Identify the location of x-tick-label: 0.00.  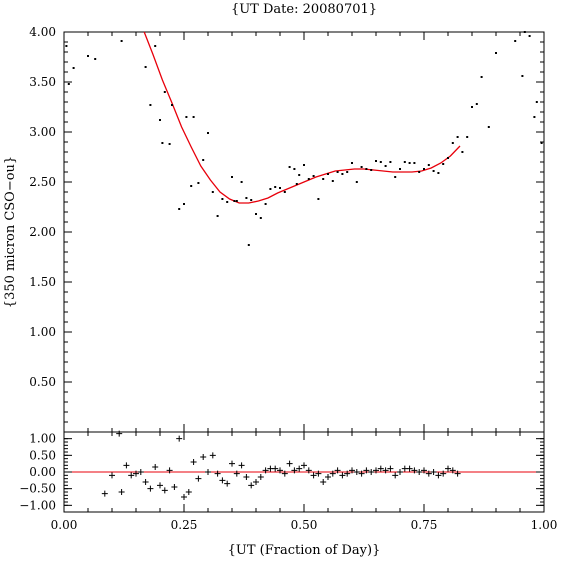
(64, 525).